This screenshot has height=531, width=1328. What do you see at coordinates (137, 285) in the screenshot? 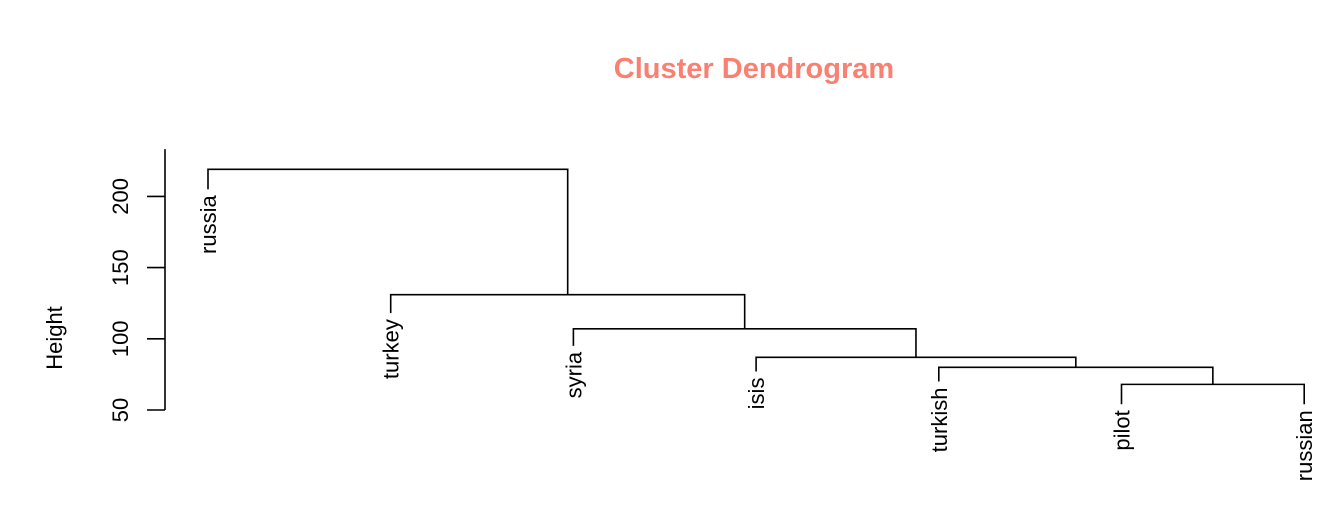
I see `y-axis: 50 100 150 200` at bounding box center [137, 285].